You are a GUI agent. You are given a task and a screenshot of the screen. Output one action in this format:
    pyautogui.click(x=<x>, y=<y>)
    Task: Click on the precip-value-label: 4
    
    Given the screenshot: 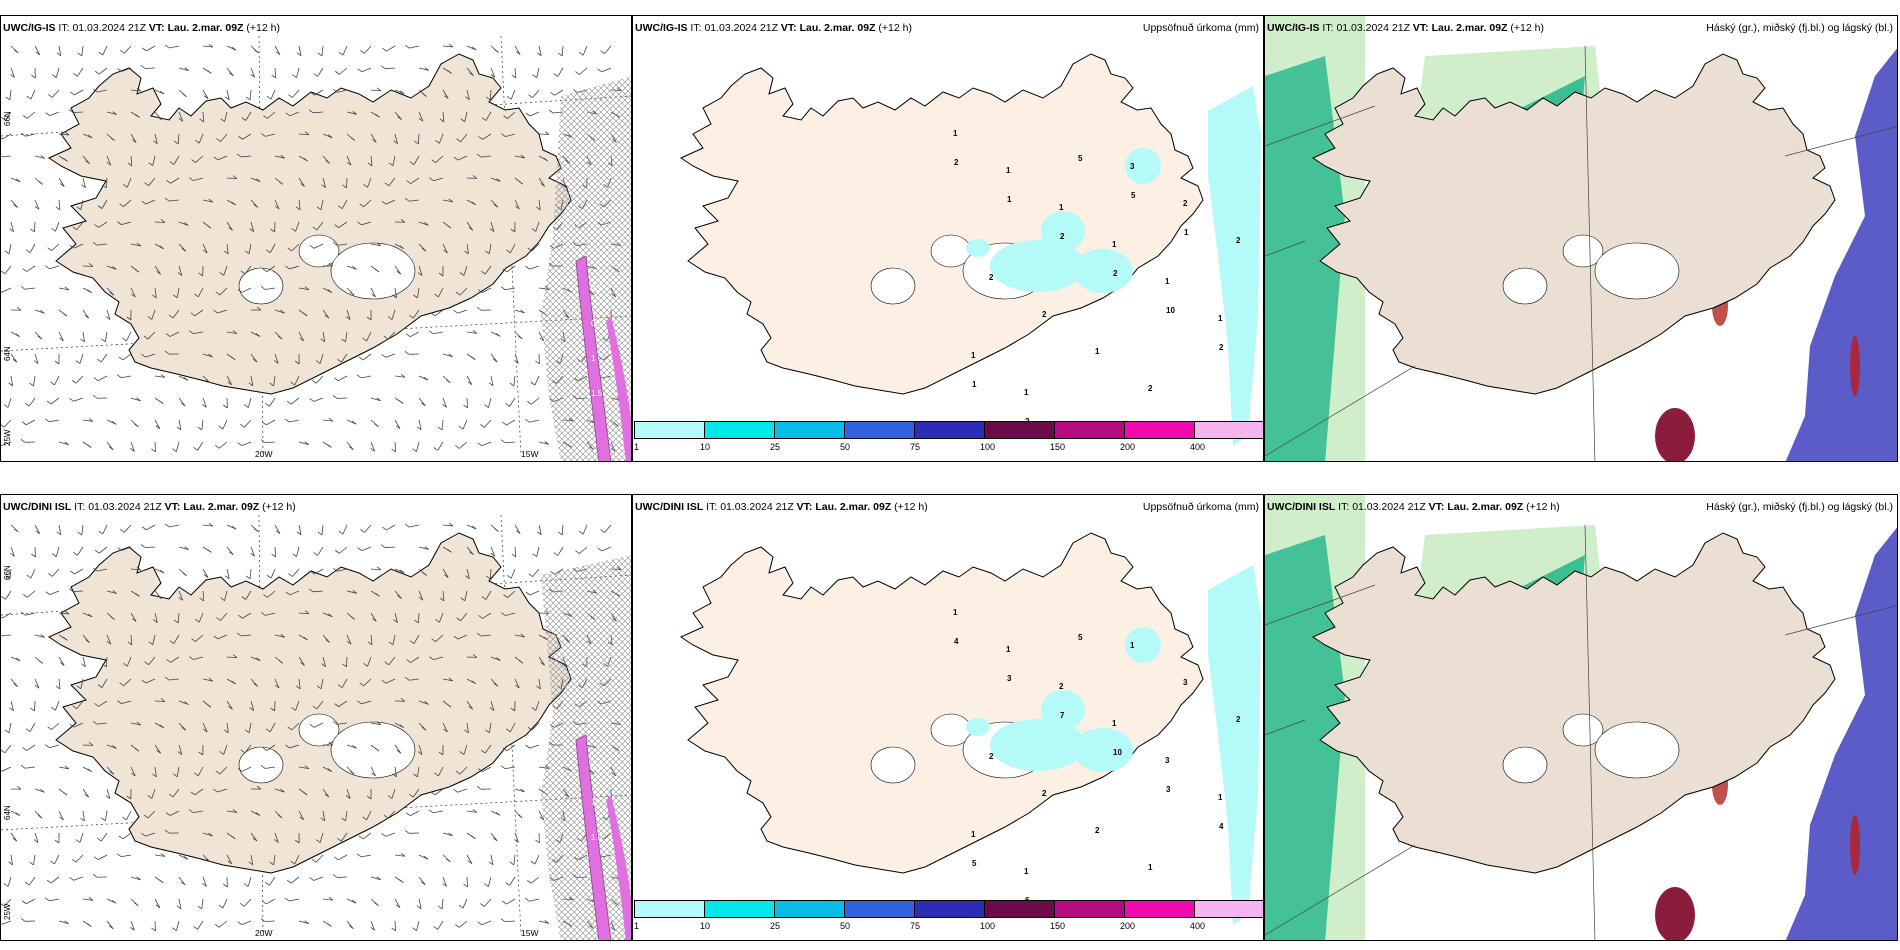 What is the action you would take?
    pyautogui.click(x=956, y=641)
    